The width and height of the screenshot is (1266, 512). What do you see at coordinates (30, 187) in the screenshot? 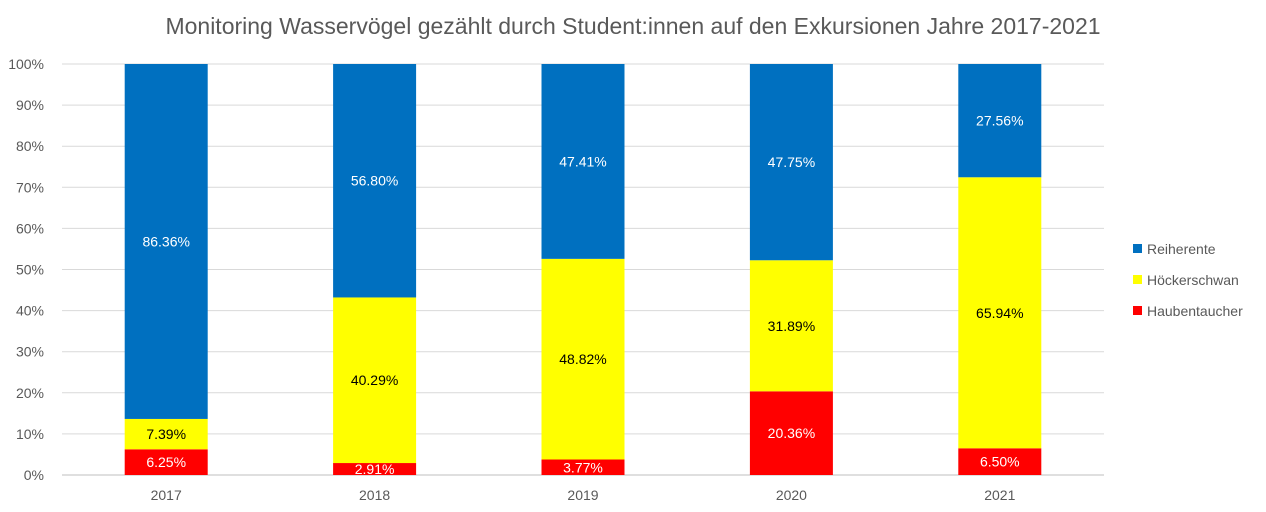
I see `y-tick-label: 70%` at bounding box center [30, 187].